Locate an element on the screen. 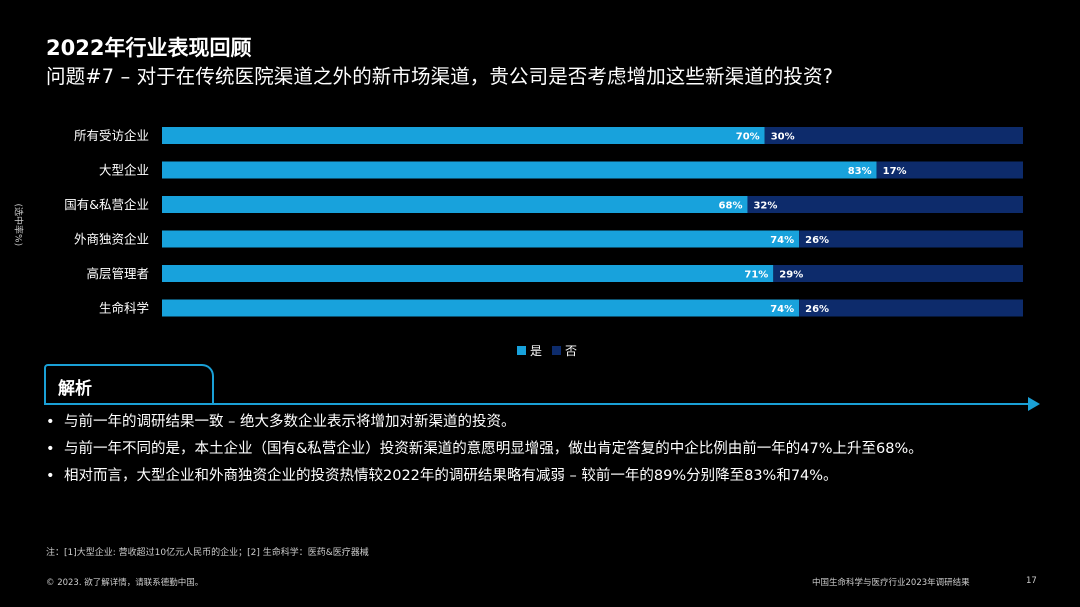  chart-legend: 是 否 is located at coordinates (547, 350).